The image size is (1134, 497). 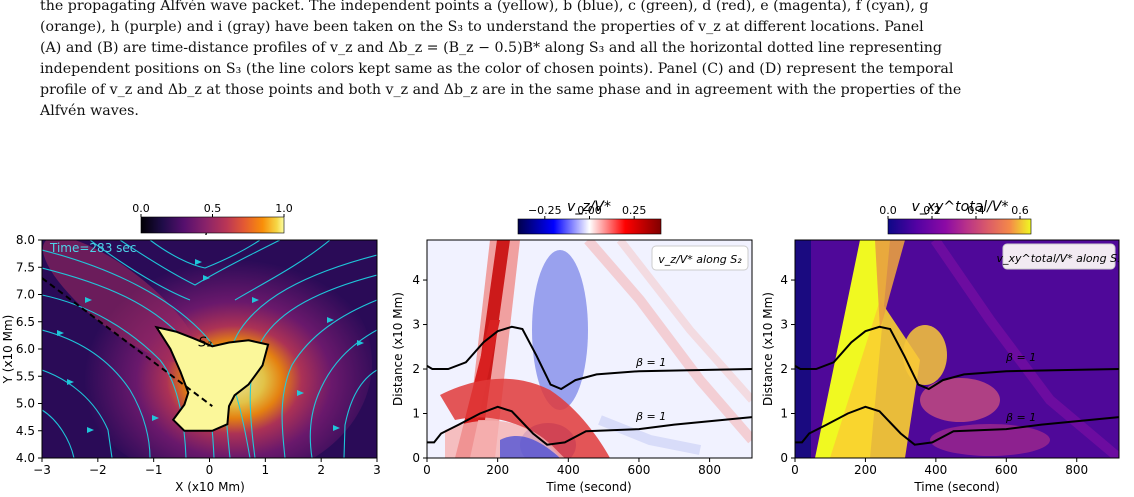 I want to click on beta1-label-upper-c: β = 1, so click(x=1020, y=357).